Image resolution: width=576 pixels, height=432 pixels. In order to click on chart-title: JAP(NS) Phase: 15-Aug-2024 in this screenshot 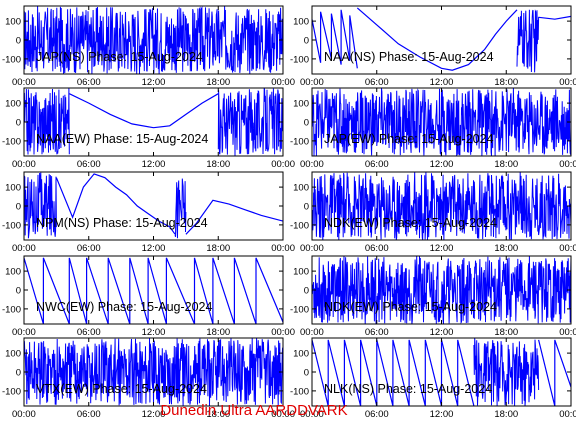, I will do `click(119, 57)`.